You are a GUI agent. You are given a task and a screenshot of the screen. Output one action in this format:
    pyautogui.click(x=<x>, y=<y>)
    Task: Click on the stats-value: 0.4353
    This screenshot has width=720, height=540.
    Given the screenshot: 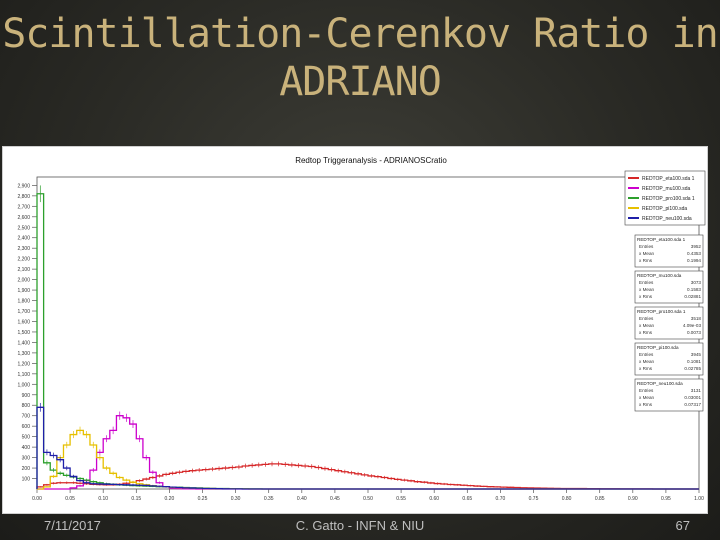 What is the action you would take?
    pyautogui.click(x=694, y=253)
    